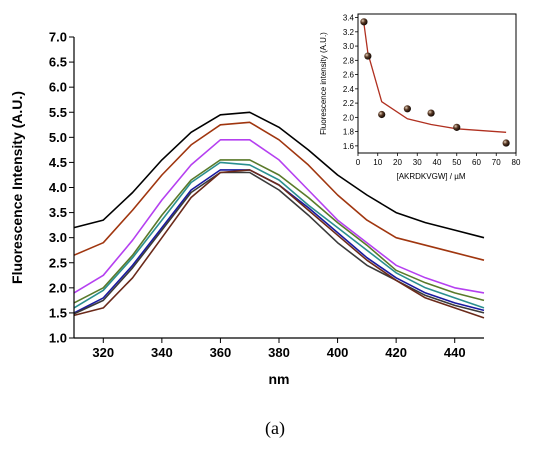 The image size is (550, 451). What do you see at coordinates (349, 18) in the screenshot?
I see `inset-y-tick-label: 3.4` at bounding box center [349, 18].